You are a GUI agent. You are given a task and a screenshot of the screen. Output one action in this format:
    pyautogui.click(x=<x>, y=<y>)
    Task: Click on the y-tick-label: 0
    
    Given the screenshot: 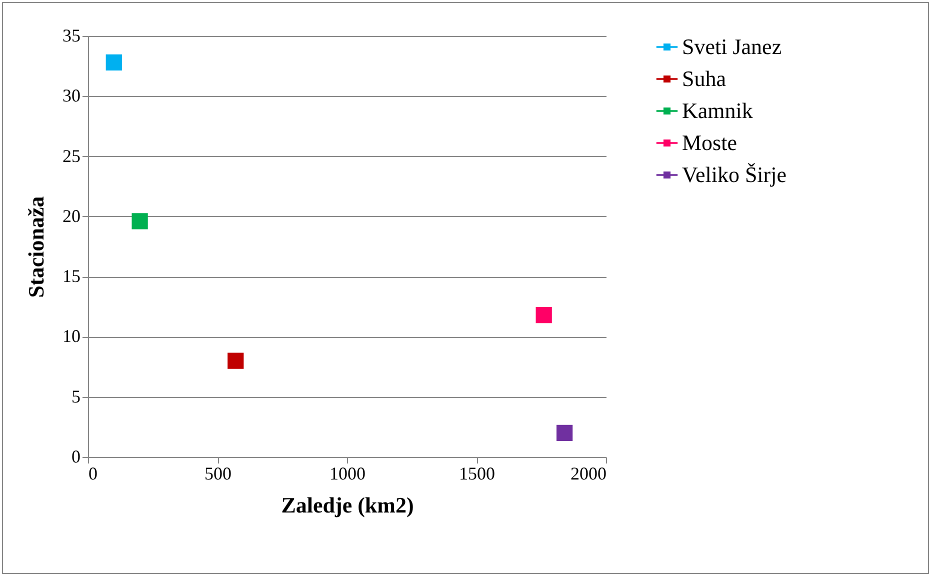 What is the action you would take?
    pyautogui.click(x=76, y=456)
    